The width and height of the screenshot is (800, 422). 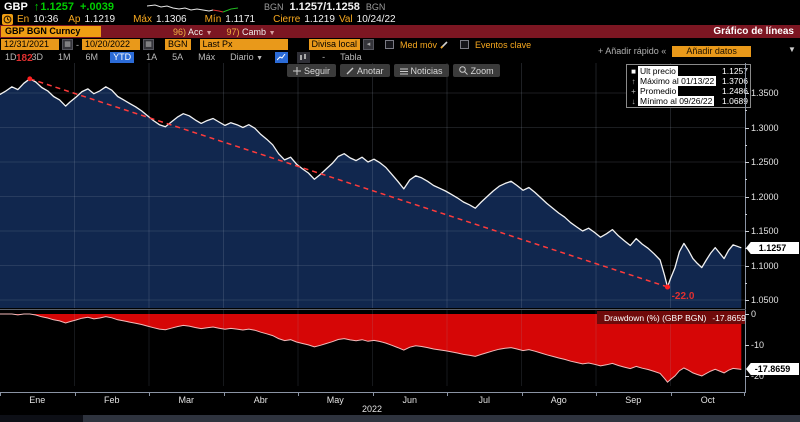 I want to click on ticker-symbol: GBP, so click(x=16, y=7).